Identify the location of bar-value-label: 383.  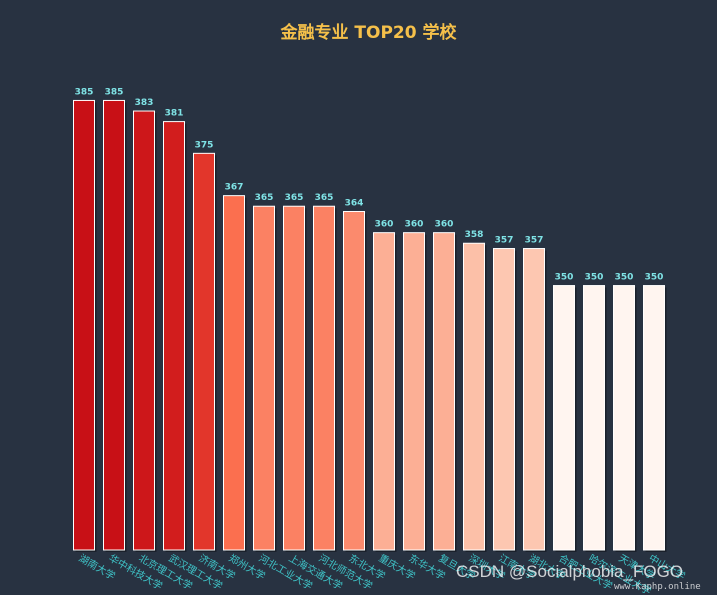
(144, 103).